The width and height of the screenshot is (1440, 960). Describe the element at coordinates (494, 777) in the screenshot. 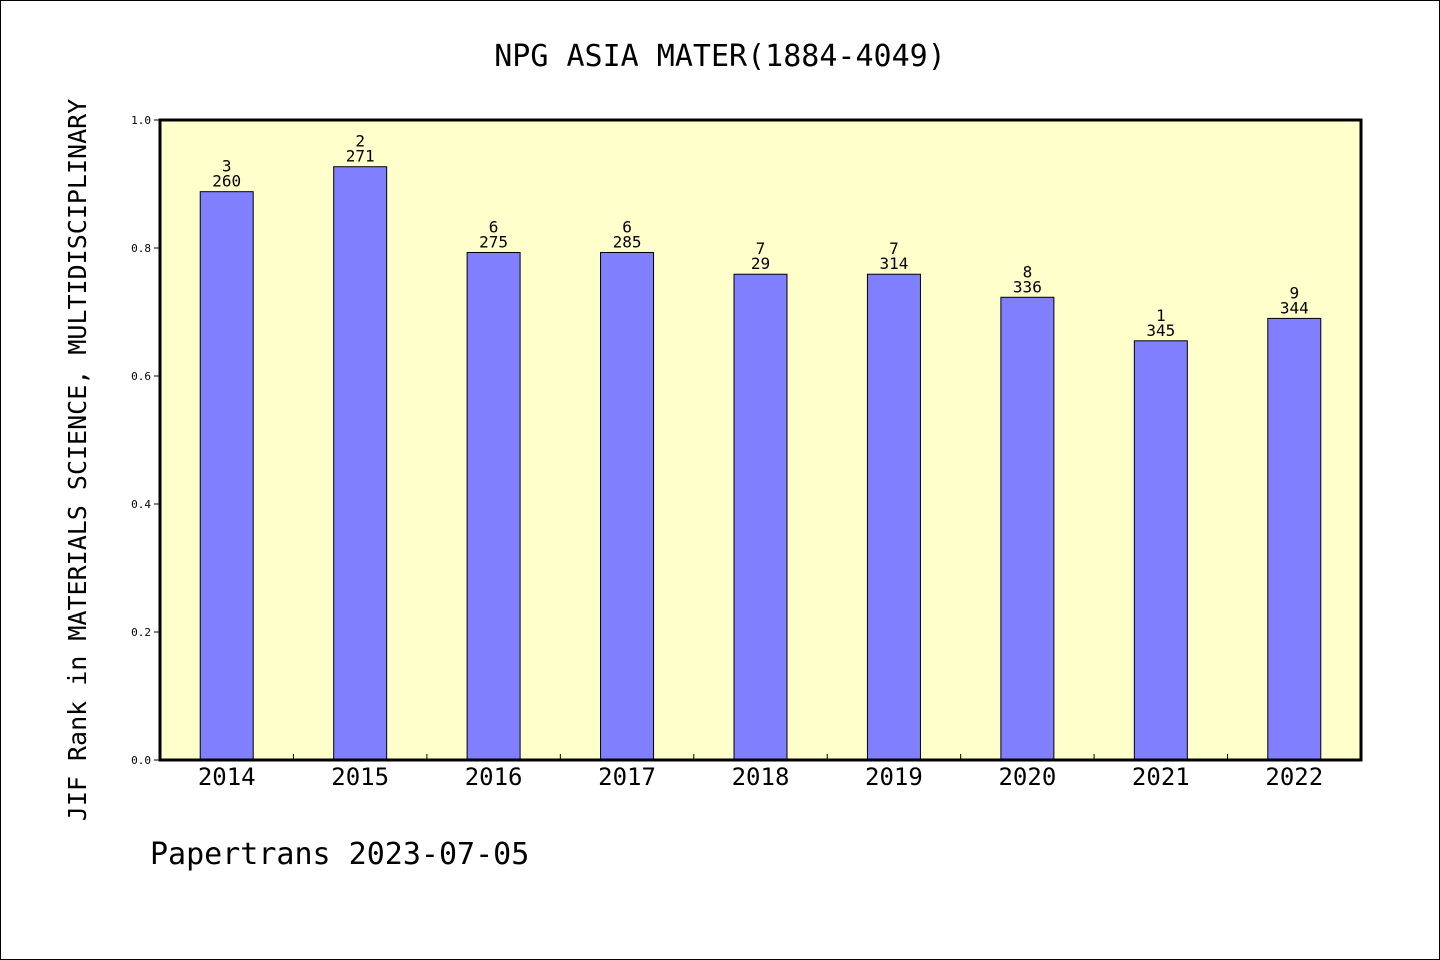

I see `x-tick-label-2016: 2016` at that location.